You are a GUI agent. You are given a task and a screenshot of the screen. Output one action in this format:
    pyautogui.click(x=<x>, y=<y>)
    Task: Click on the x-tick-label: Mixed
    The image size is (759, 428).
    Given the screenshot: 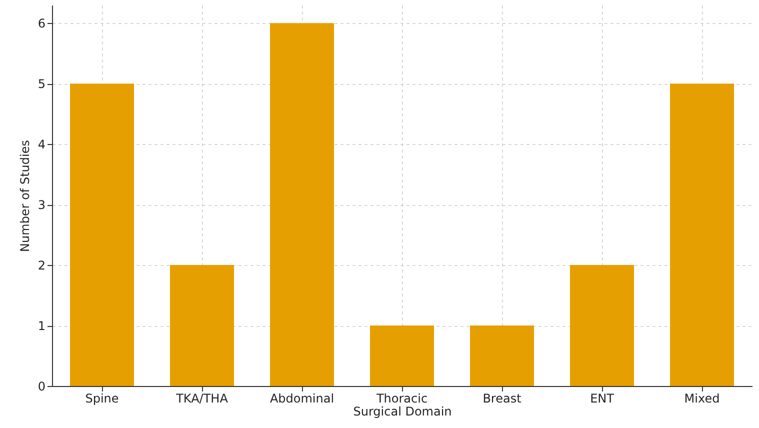 What is the action you would take?
    pyautogui.click(x=702, y=399)
    